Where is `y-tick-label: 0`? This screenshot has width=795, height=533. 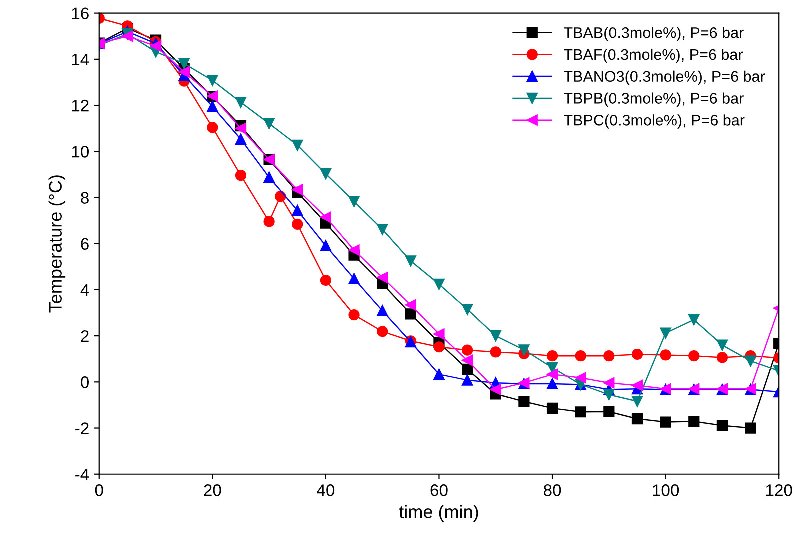 y-tick-label: 0 is located at coordinates (85, 382).